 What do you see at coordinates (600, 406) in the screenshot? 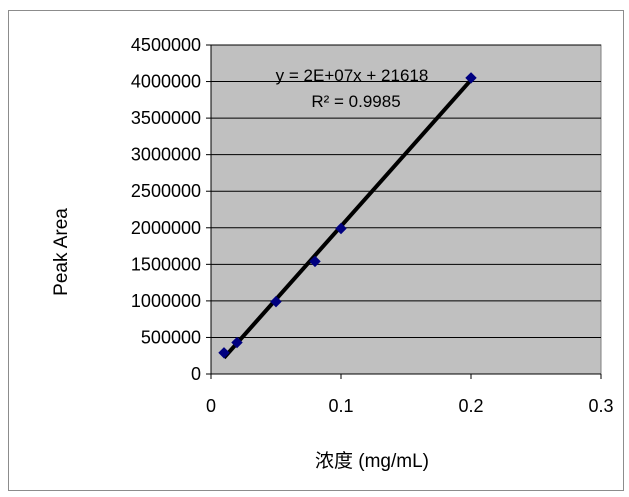
I see `x-tick-label: 0.3` at bounding box center [600, 406].